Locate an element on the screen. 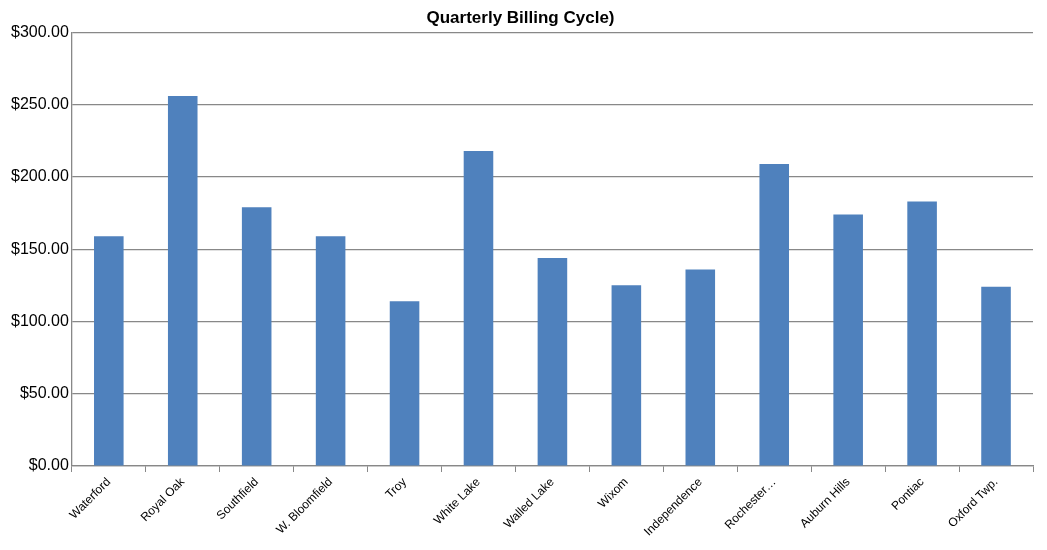 Image resolution: width=1047 pixels, height=550 pixels. chart-title: Quarterly Billing Cycle) is located at coordinates (520, 17).